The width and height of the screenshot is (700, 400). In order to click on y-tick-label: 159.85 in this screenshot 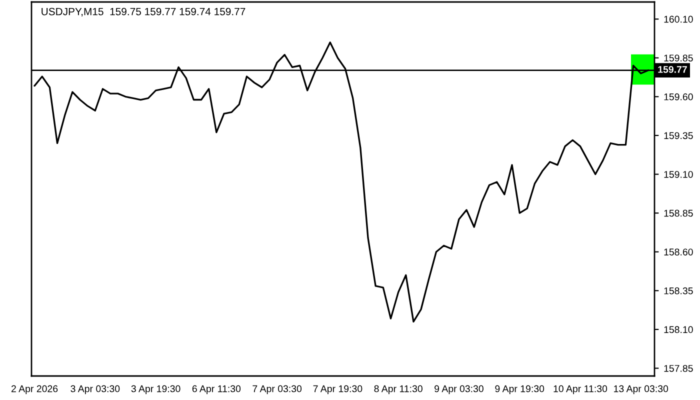, I will do `click(678, 58)`.